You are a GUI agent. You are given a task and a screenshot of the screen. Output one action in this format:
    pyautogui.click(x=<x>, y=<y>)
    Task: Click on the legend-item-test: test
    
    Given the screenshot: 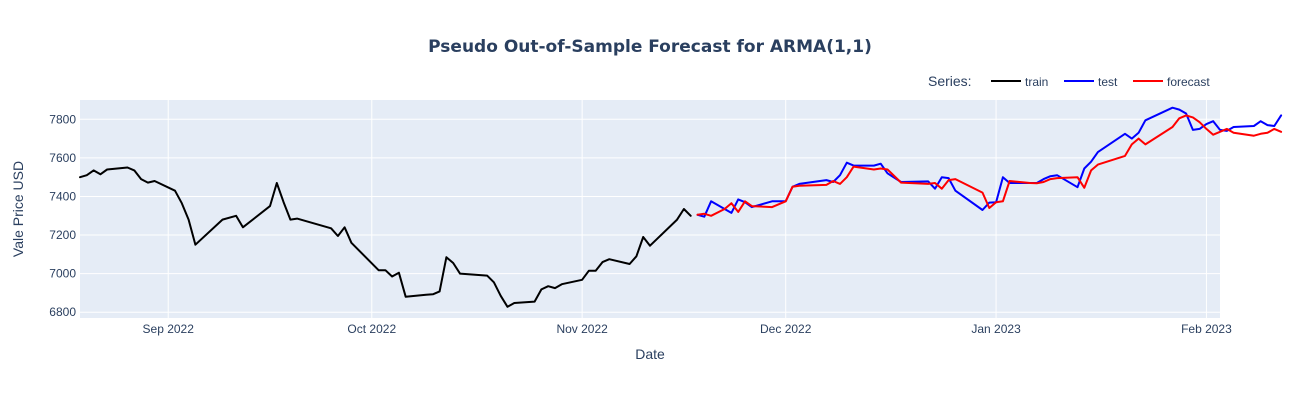 What is the action you would take?
    pyautogui.click(x=1091, y=82)
    